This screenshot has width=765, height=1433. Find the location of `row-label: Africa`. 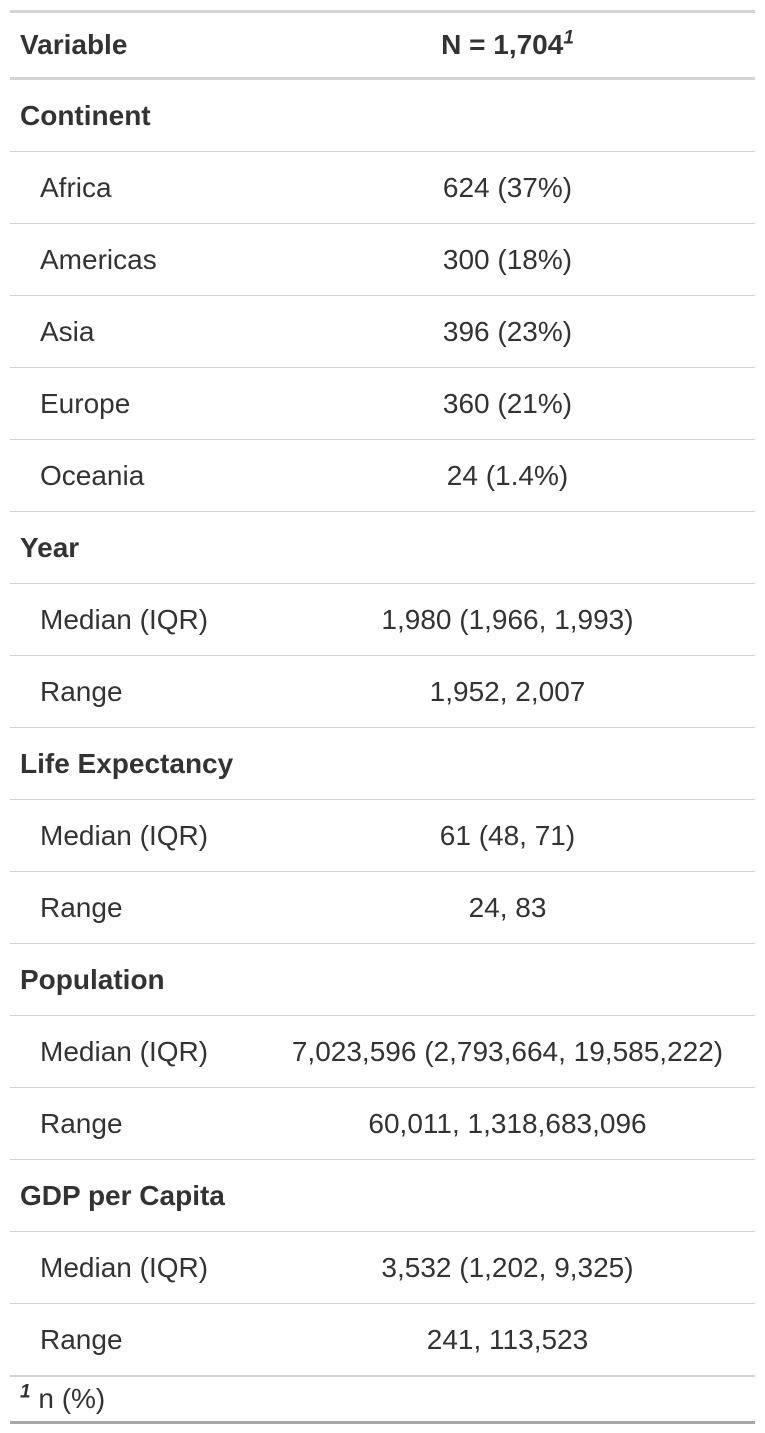

row-label: Africa is located at coordinates (135, 187).